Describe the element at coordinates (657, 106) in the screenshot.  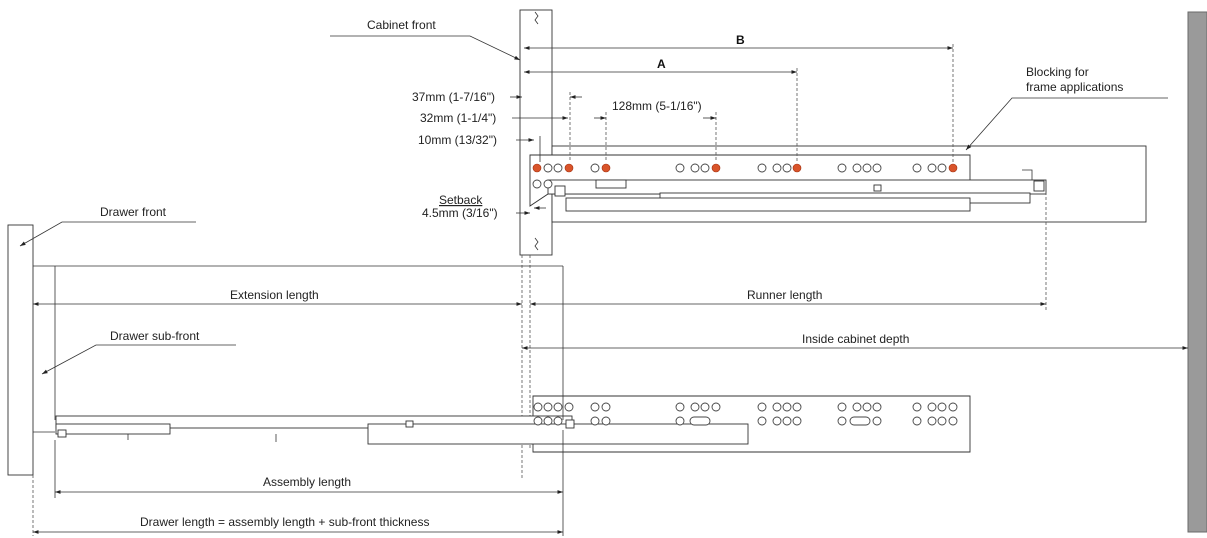
I see `dim-128-label: 128mm (5-1/16")` at that location.